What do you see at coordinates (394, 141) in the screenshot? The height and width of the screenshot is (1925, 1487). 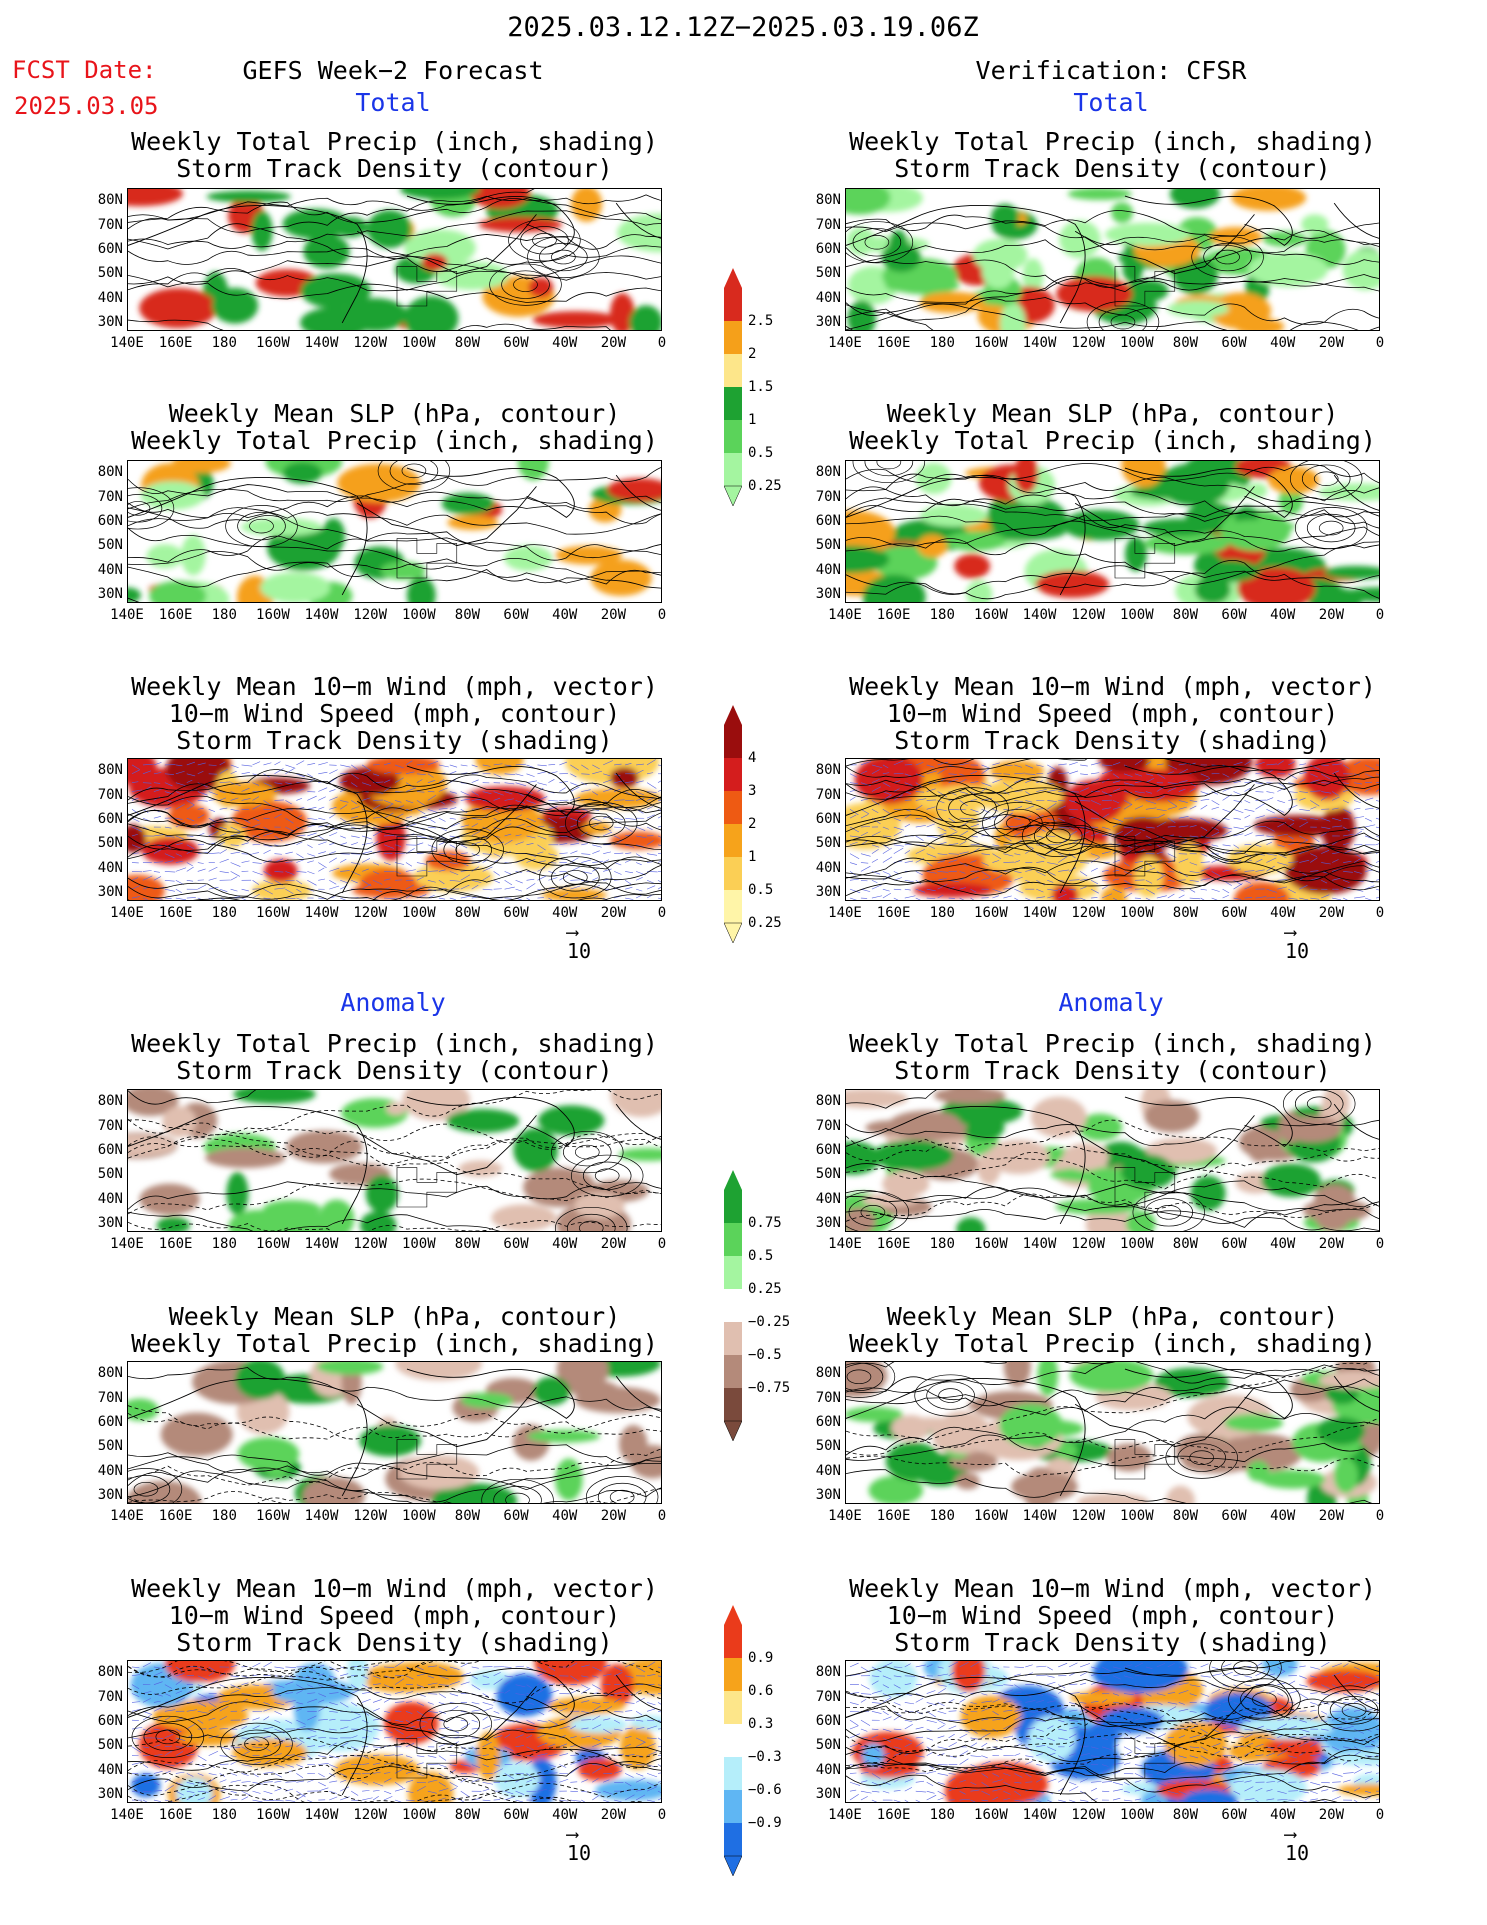 I see `left-total-precip_storm-title-line: Weekly Total Precip (inch, shading)` at bounding box center [394, 141].